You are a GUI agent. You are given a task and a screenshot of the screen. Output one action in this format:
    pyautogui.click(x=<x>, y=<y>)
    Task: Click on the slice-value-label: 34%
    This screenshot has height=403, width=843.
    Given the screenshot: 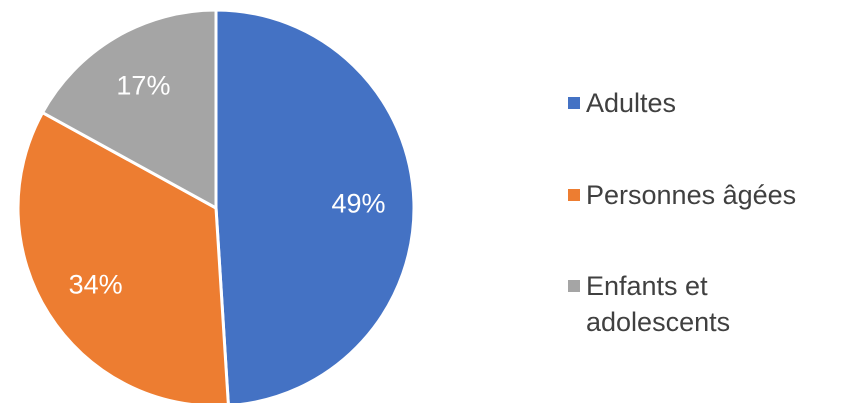 What is the action you would take?
    pyautogui.click(x=96, y=284)
    